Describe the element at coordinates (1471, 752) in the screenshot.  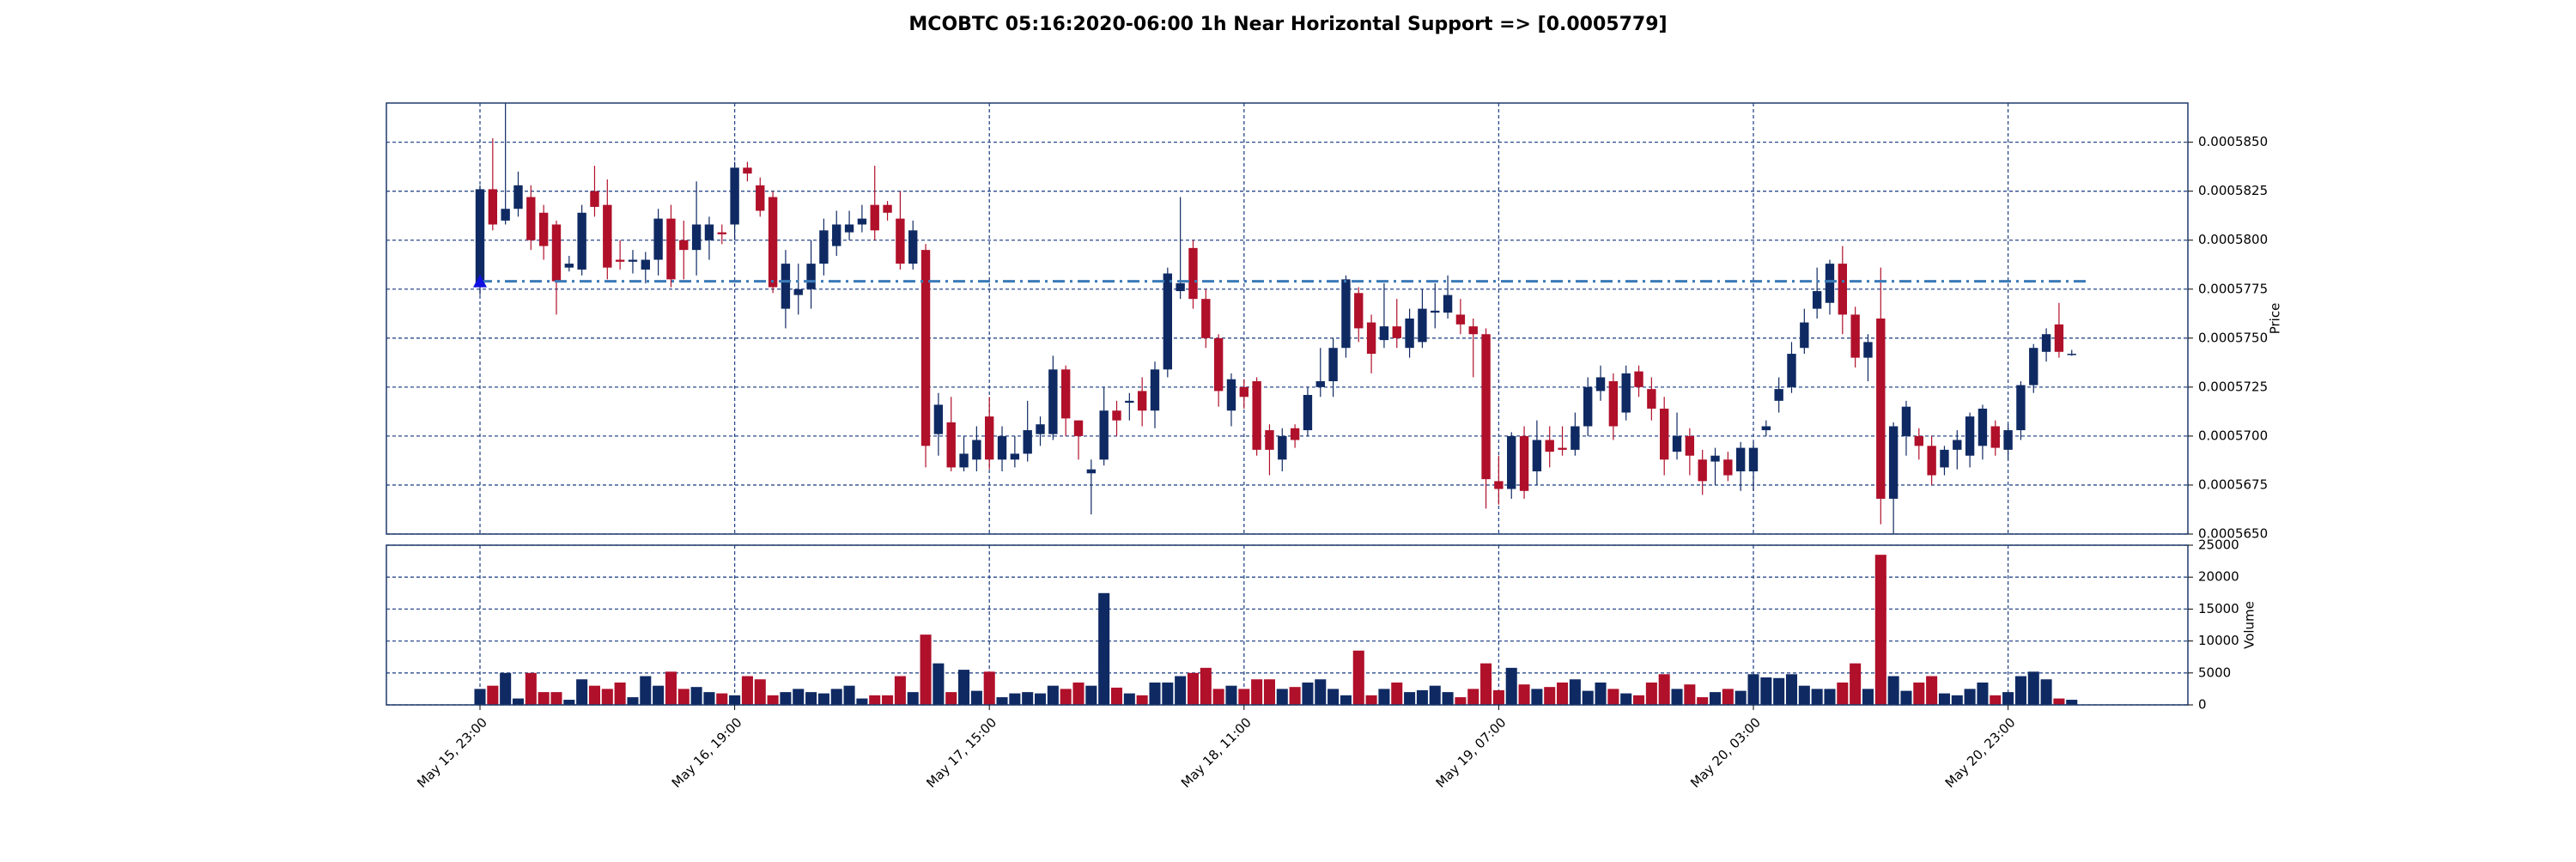
I see `x-tick-label: May 19, 07:00` at that location.